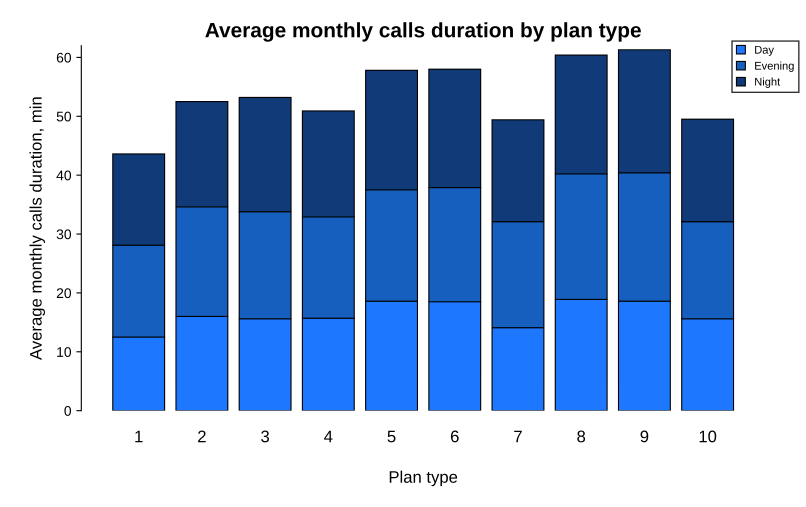  I want to click on x-tick-label: 1, so click(138, 436).